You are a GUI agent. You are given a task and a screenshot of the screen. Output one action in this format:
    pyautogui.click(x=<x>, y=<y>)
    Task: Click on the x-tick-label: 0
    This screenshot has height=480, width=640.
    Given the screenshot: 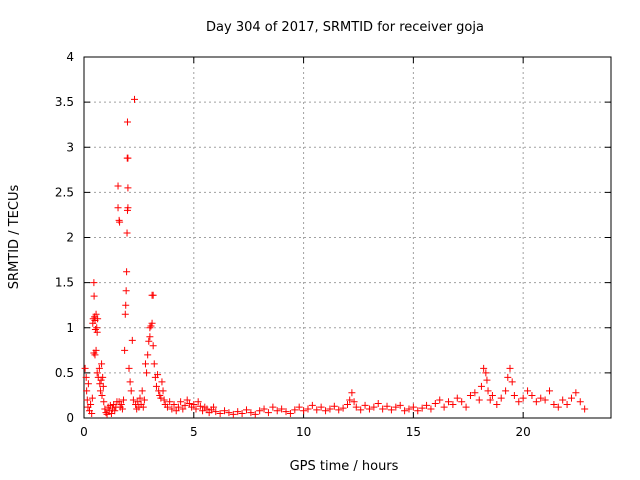 What is the action you would take?
    pyautogui.click(x=84, y=432)
    